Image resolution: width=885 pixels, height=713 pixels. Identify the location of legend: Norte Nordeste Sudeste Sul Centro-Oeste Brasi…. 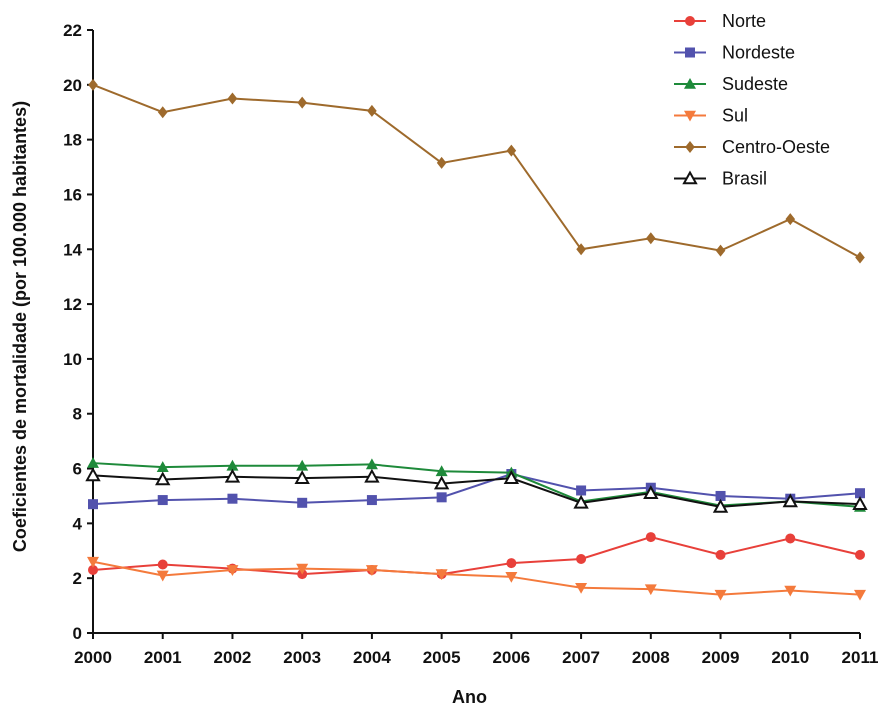
(752, 100).